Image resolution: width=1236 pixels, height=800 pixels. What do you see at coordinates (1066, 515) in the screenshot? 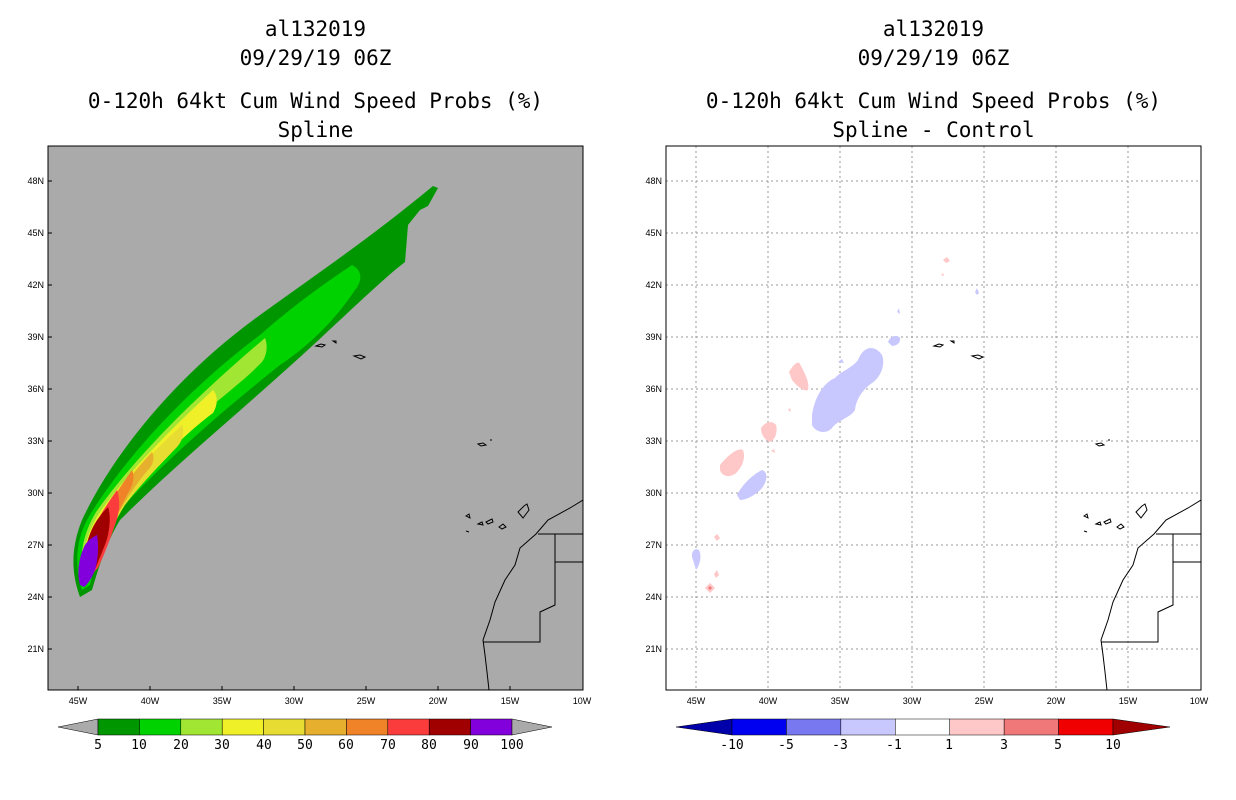
I see `right-coastlines` at bounding box center [1066, 515].